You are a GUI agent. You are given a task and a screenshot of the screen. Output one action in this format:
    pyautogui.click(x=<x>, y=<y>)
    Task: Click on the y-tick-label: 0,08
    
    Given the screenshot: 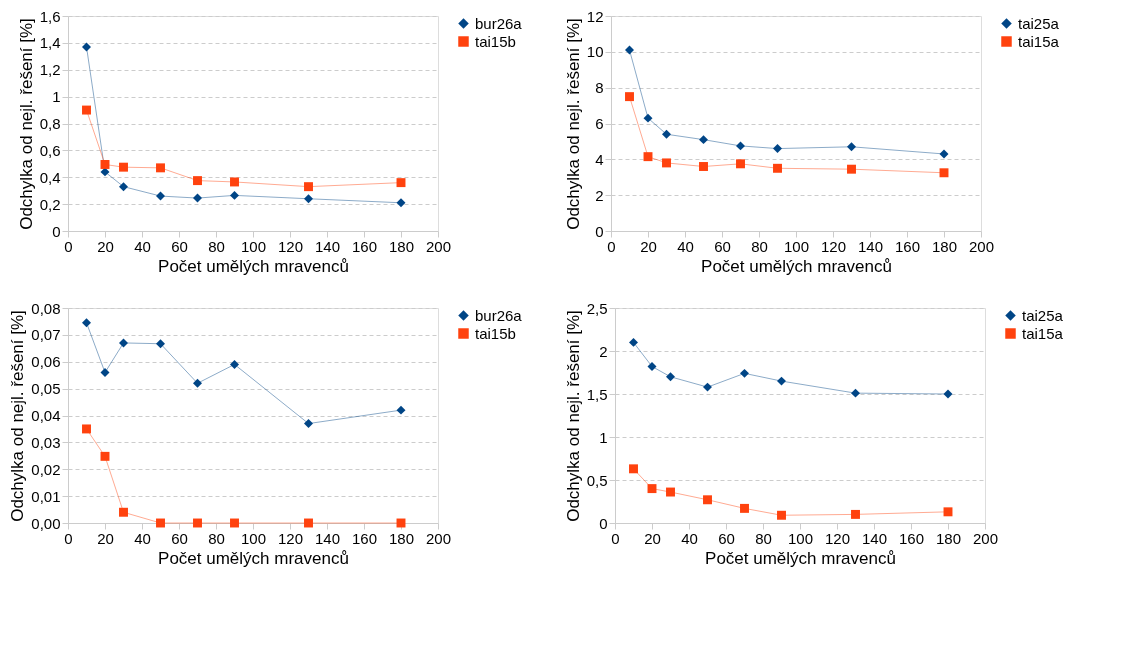 What is the action you would take?
    pyautogui.click(x=46, y=308)
    